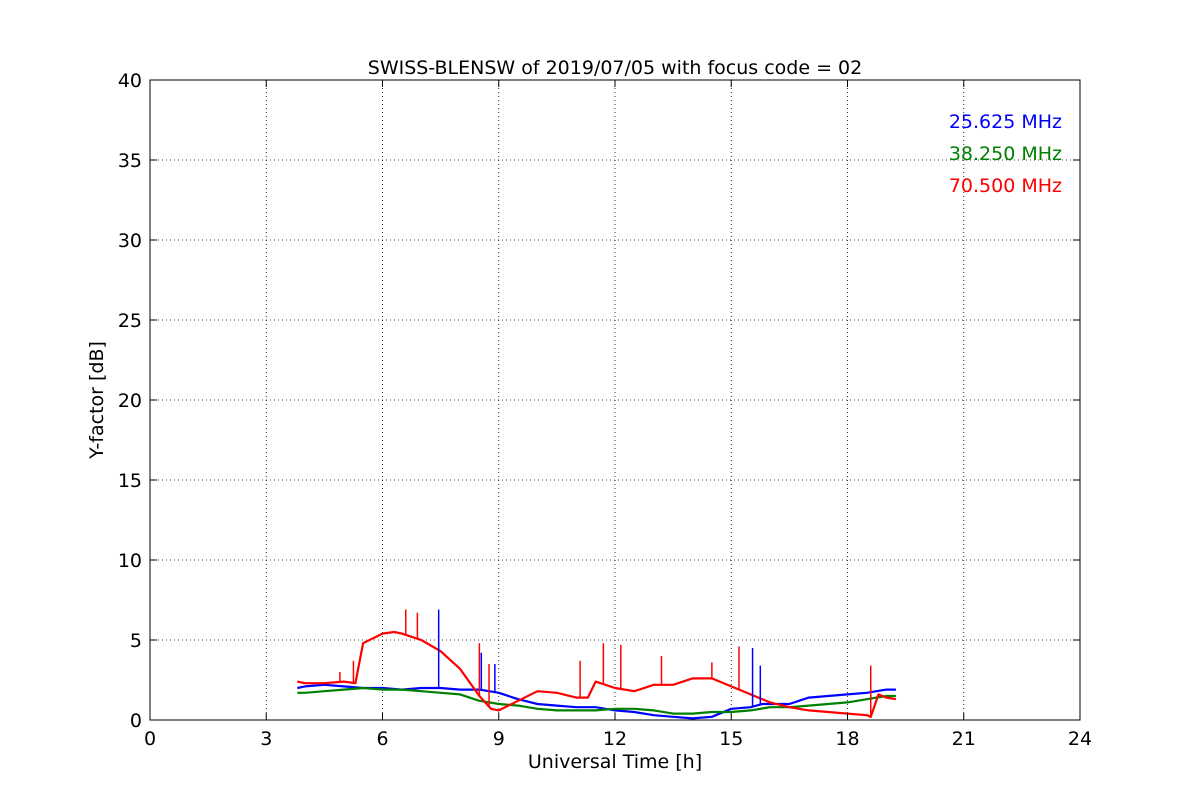  I want to click on y-tick-label: 30, so click(130, 241).